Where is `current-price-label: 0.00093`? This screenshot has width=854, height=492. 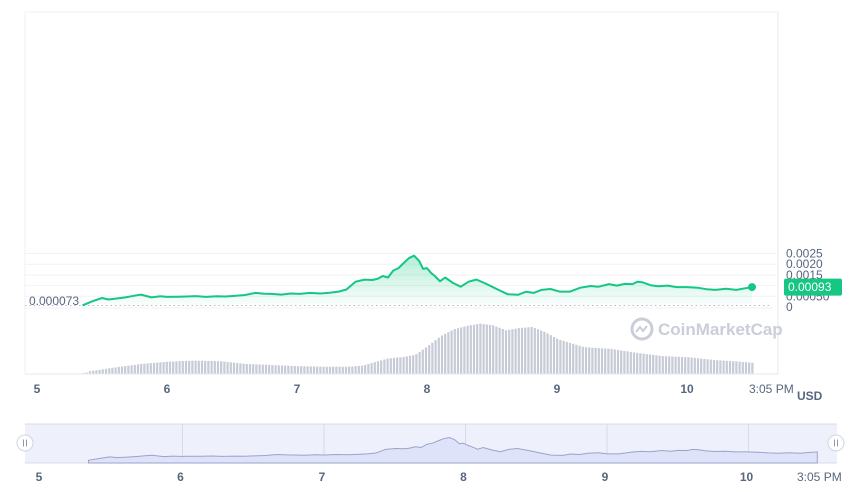 current-price-label: 0.00093 is located at coordinates (810, 287).